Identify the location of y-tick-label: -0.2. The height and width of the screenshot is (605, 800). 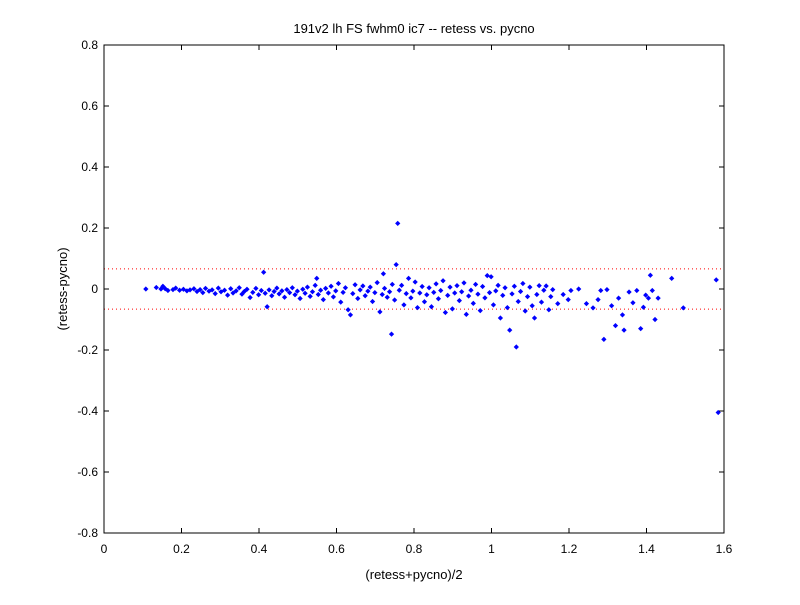
(87, 350).